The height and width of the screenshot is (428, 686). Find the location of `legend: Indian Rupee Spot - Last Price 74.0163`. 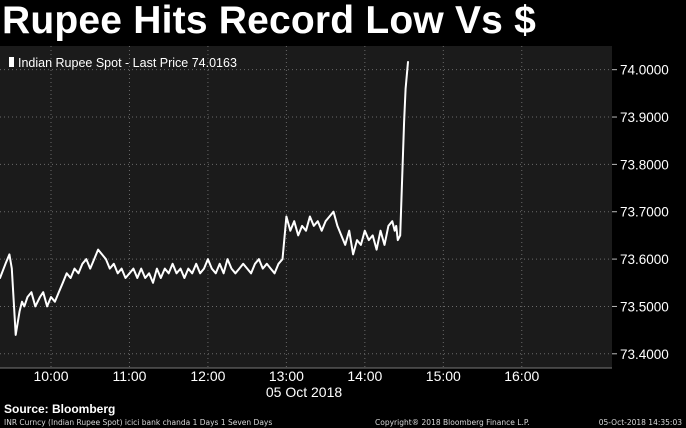

legend: Indian Rupee Spot - Last Price 74.0163 is located at coordinates (123, 63).